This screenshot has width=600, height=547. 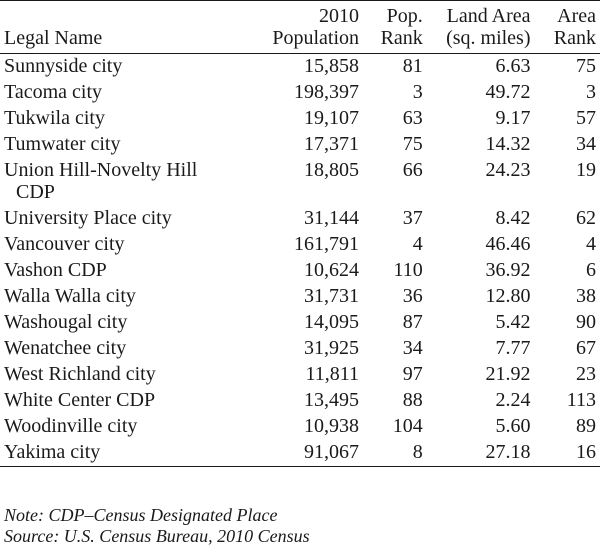 What do you see at coordinates (412, 374) in the screenshot?
I see `cell-pop-rank: 97` at bounding box center [412, 374].